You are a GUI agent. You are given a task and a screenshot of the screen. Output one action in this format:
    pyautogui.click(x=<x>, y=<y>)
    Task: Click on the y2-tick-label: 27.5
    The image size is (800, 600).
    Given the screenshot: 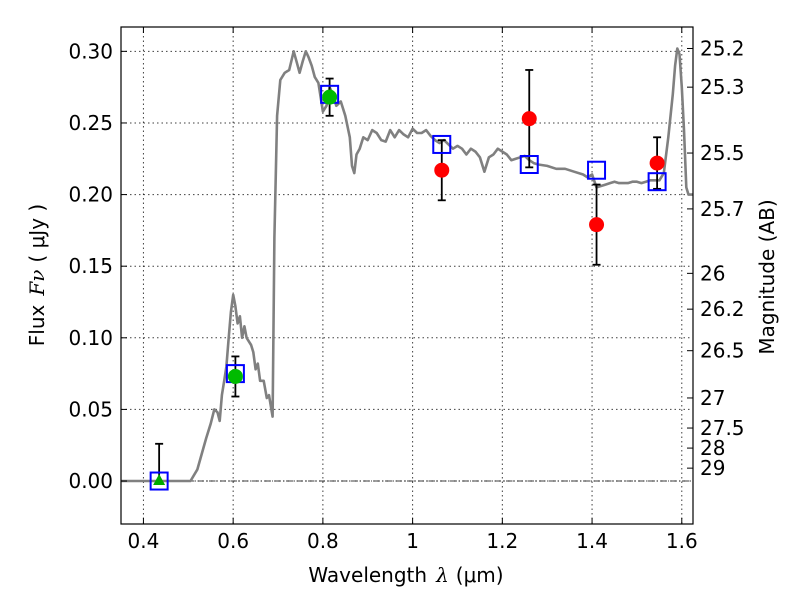 What is the action you would take?
    pyautogui.click(x=722, y=428)
    